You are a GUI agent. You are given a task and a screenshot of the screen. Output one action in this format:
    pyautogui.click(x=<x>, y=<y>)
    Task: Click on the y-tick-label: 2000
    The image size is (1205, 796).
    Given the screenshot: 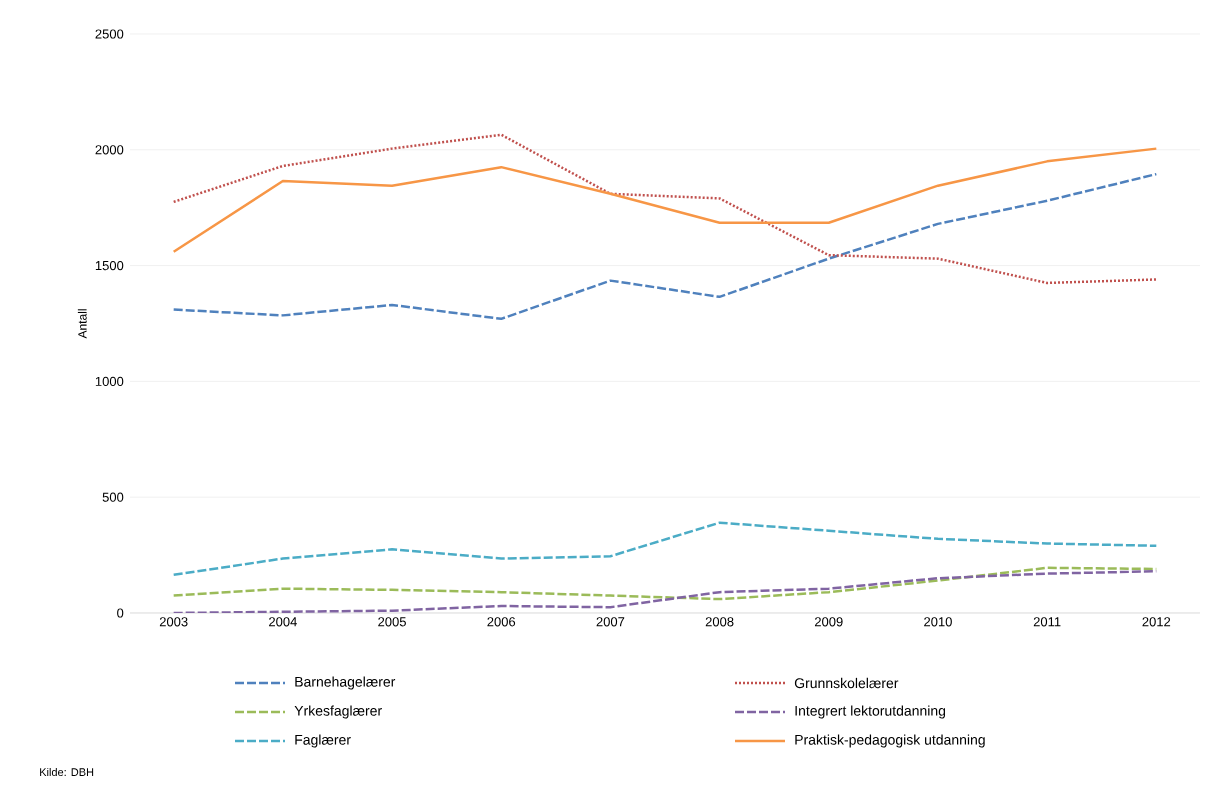 What is the action you would take?
    pyautogui.click(x=109, y=150)
    